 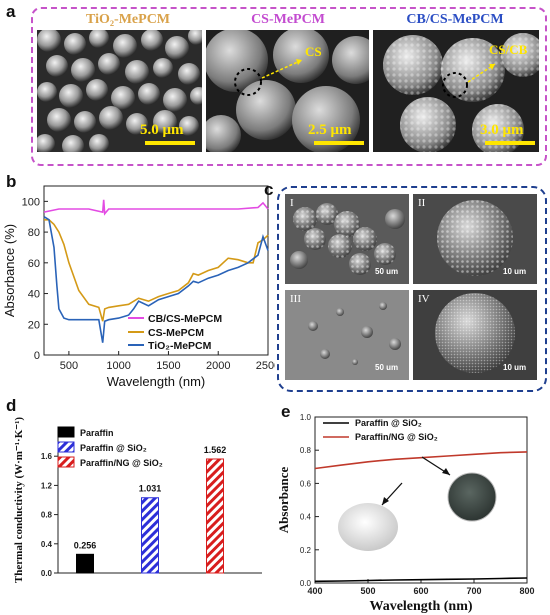 I want to click on sem-image-cbcs: CS/CB 3.0 μm, so click(x=456, y=91).